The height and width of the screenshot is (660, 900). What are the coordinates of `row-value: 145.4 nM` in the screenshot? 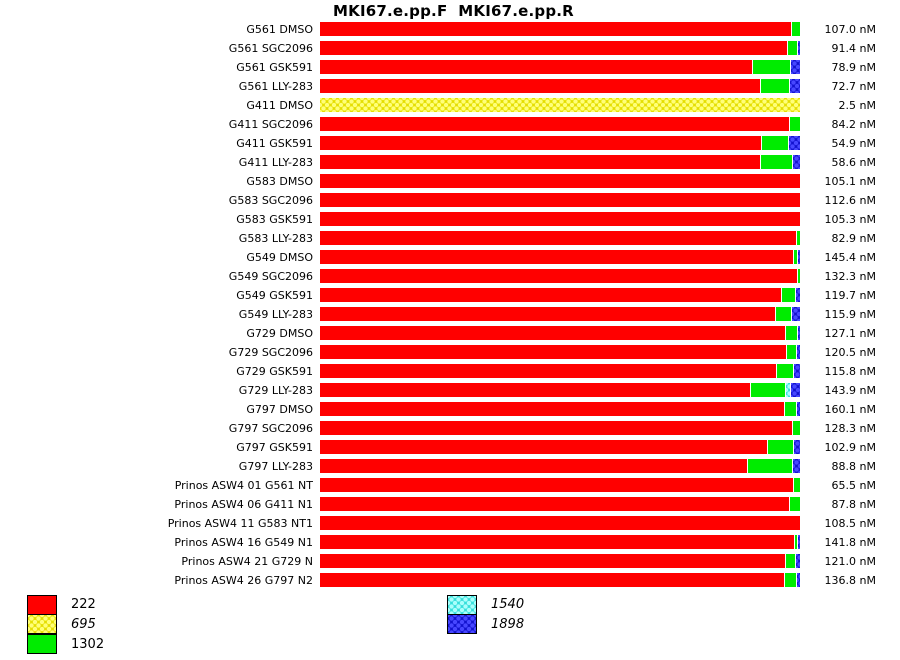 It's located at (850, 257).